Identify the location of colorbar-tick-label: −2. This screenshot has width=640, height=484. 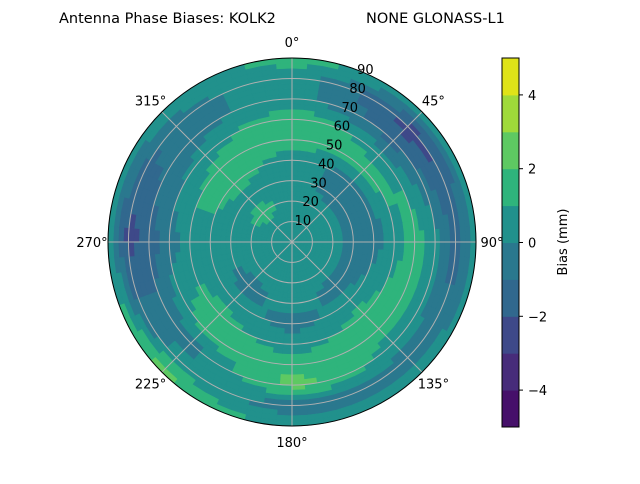
(537, 317).